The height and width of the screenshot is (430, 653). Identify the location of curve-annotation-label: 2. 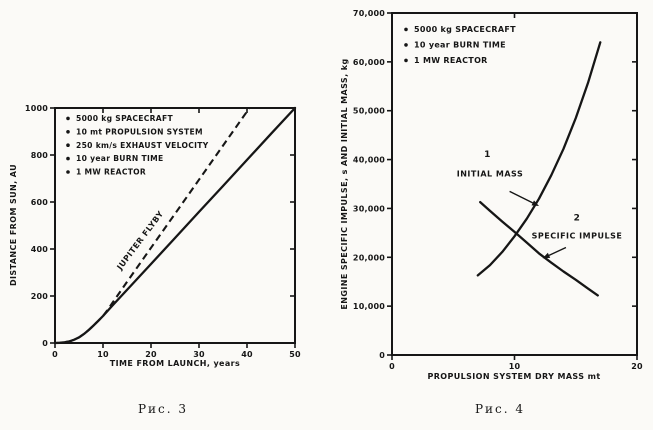
(577, 219).